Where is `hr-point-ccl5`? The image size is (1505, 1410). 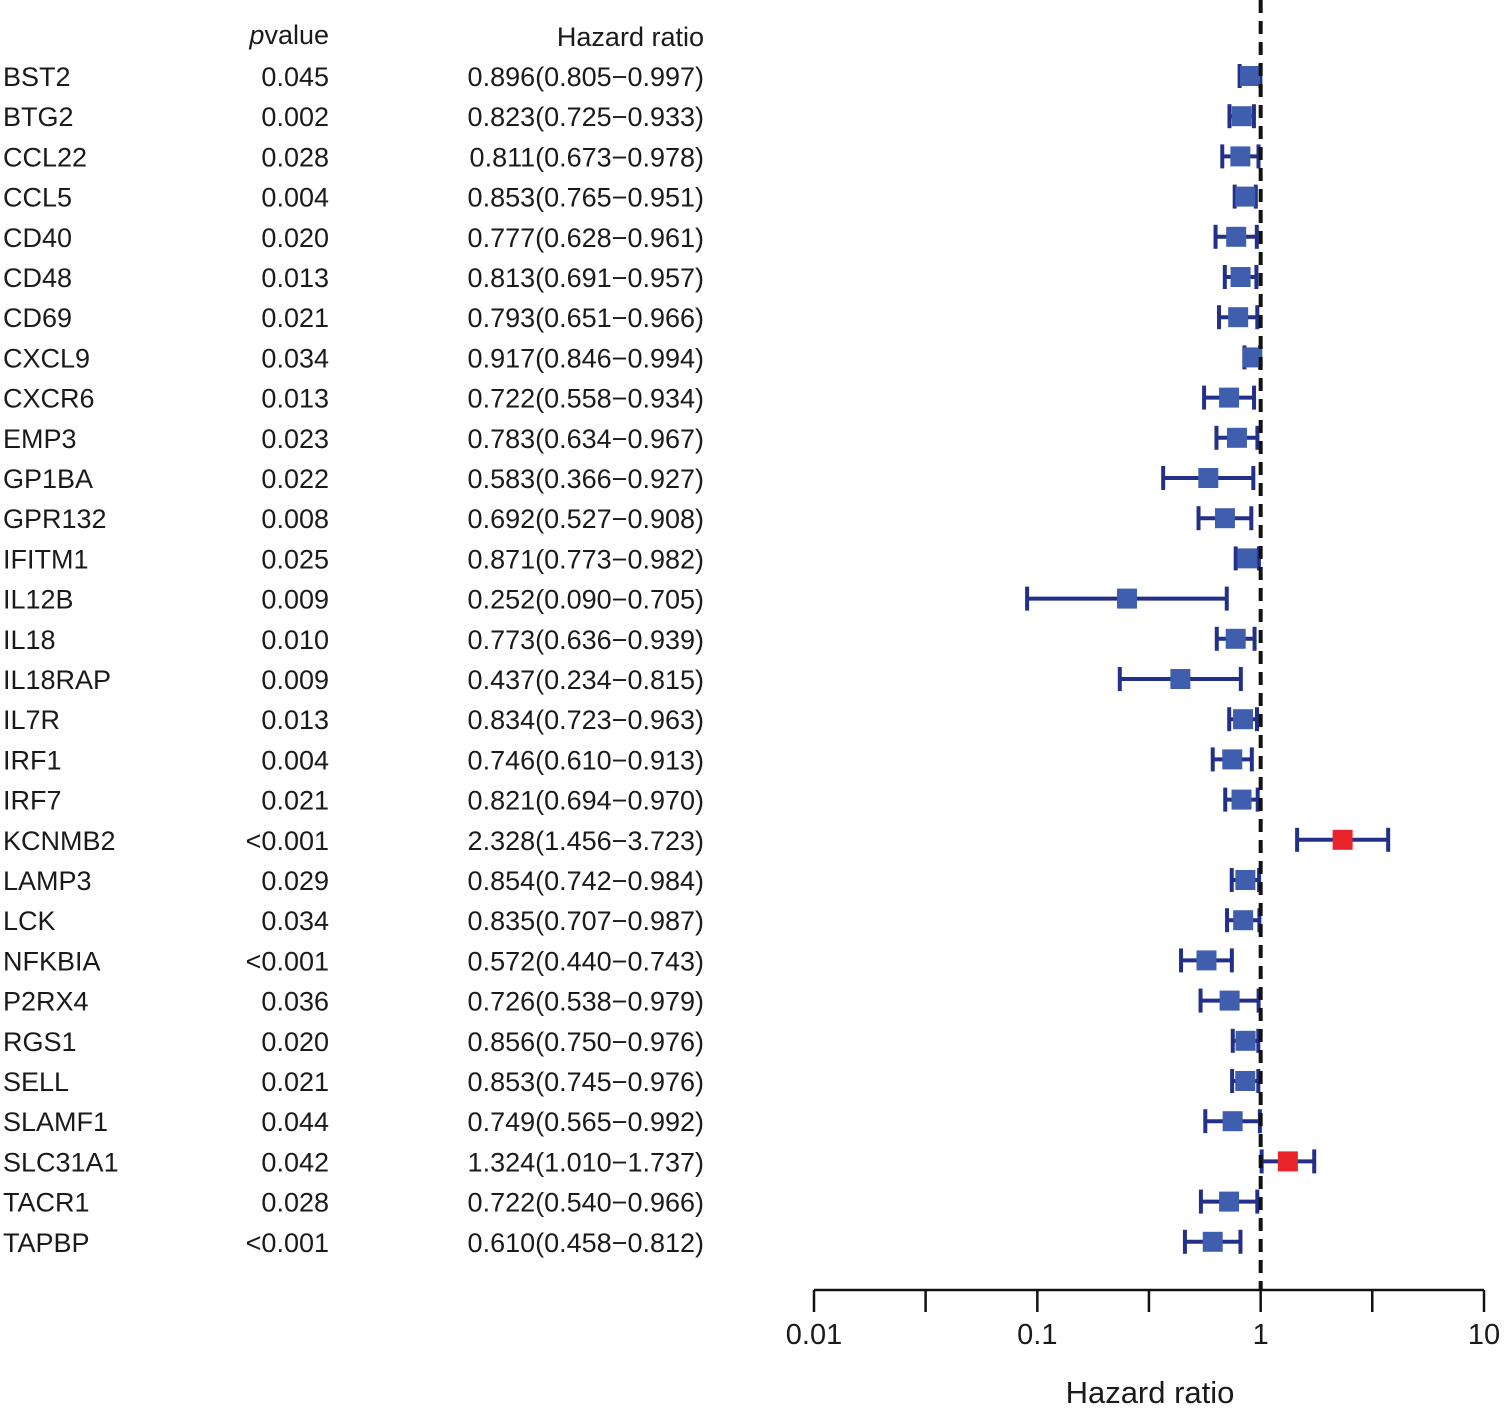
hr-point-ccl5 is located at coordinates (1245, 196).